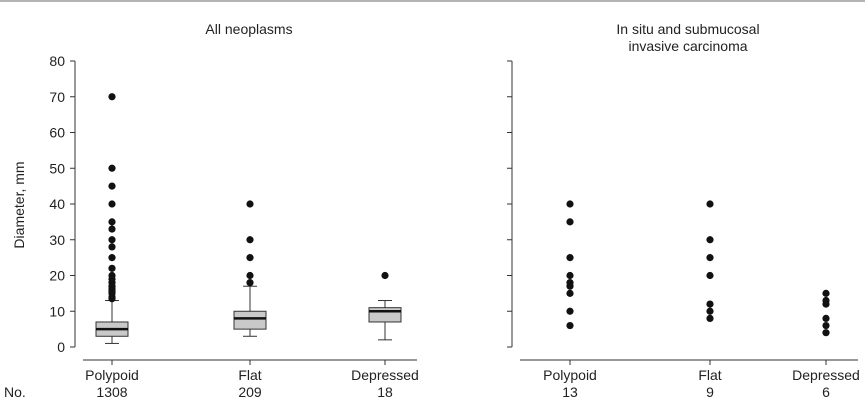 Image resolution: width=865 pixels, height=402 pixels. I want to click on y-tick-label: 60, so click(57, 133).